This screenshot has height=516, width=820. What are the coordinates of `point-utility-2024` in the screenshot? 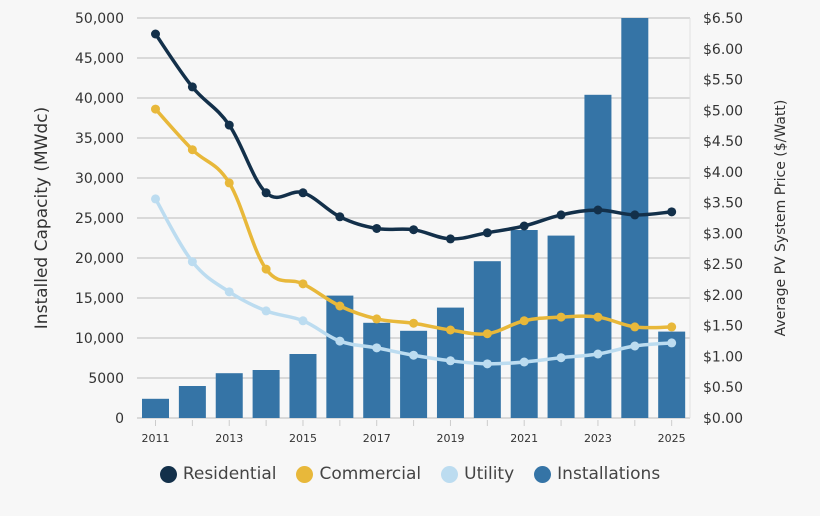 It's located at (635, 346).